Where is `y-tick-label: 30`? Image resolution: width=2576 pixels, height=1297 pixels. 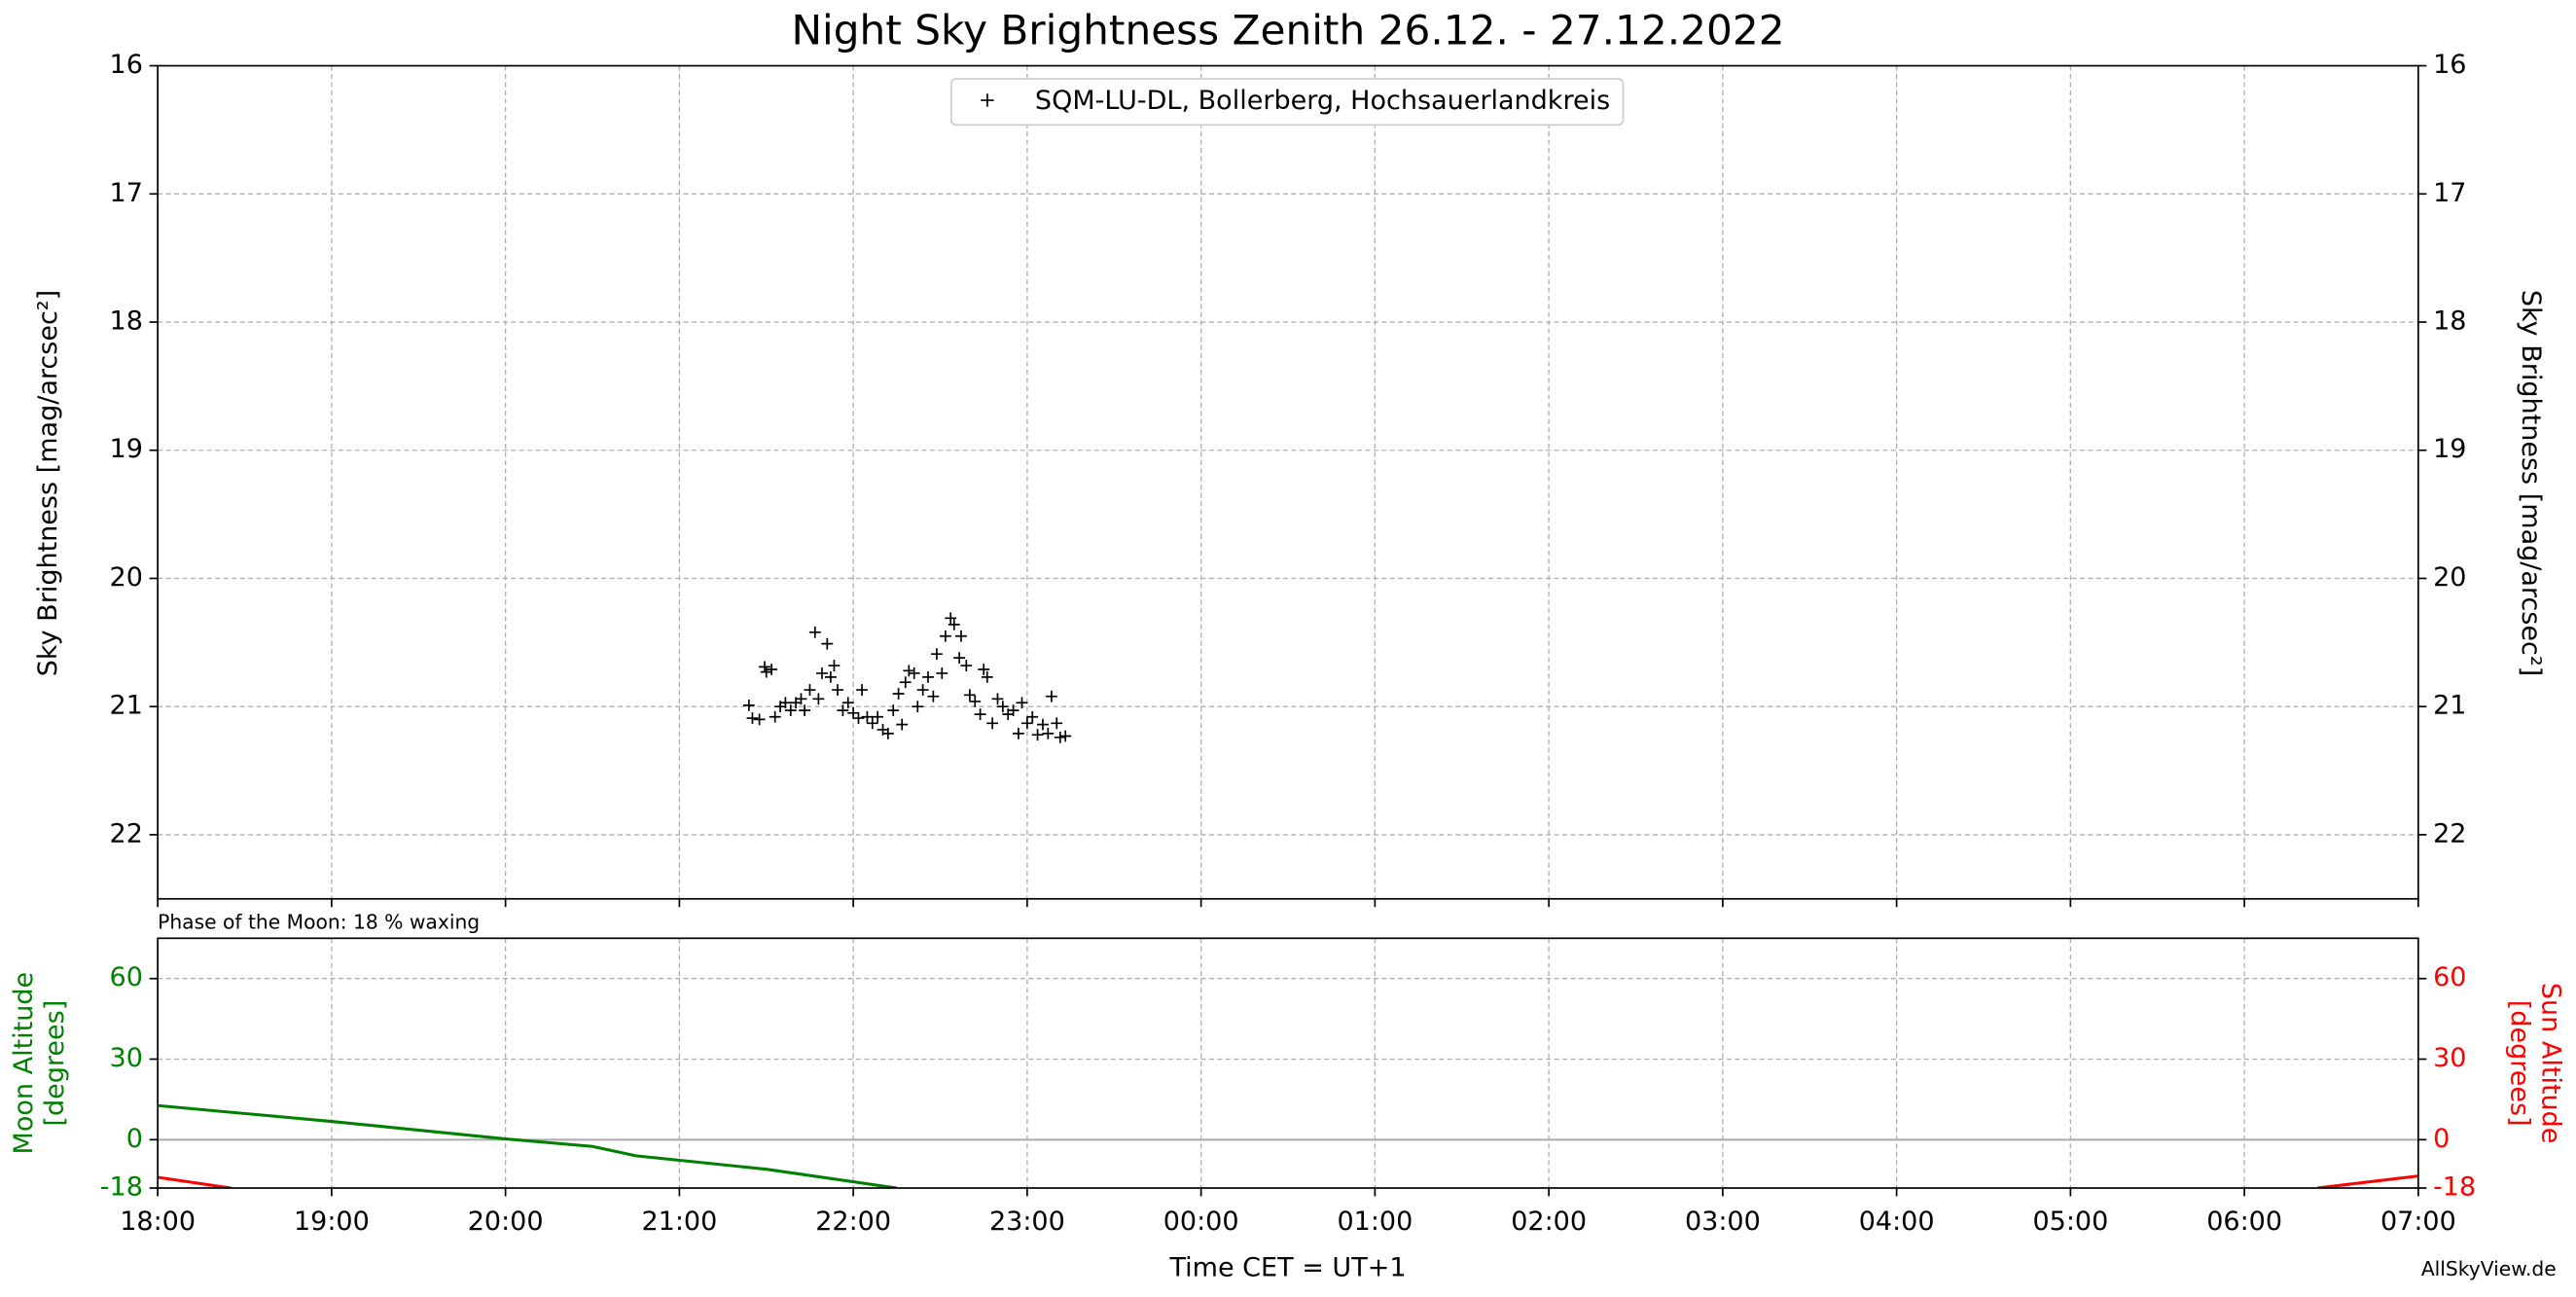
y-tick-label: 30 is located at coordinates (126, 1058).